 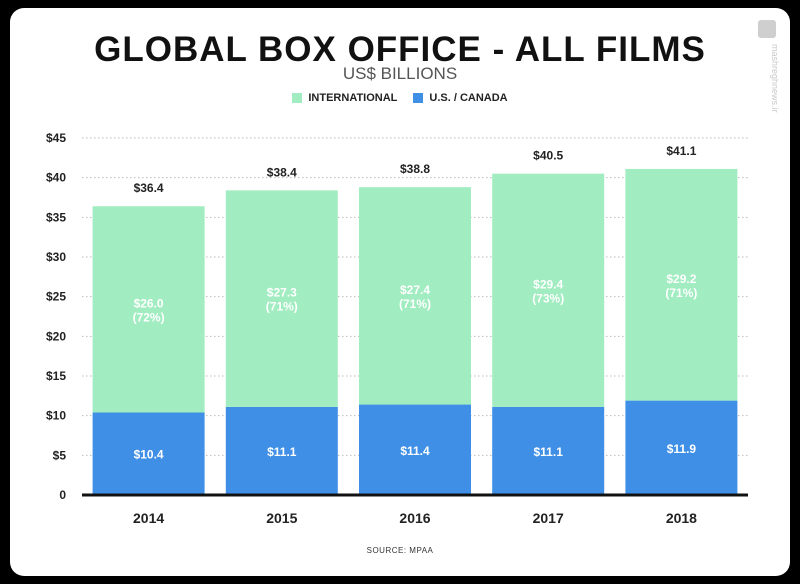 I want to click on x-tick-label: 2017, so click(x=548, y=518).